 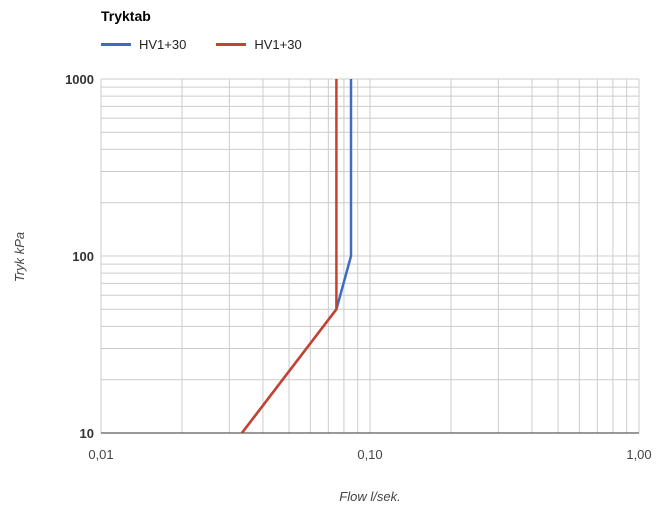 What do you see at coordinates (116, 44) in the screenshot?
I see `legend-swatch-blue` at bounding box center [116, 44].